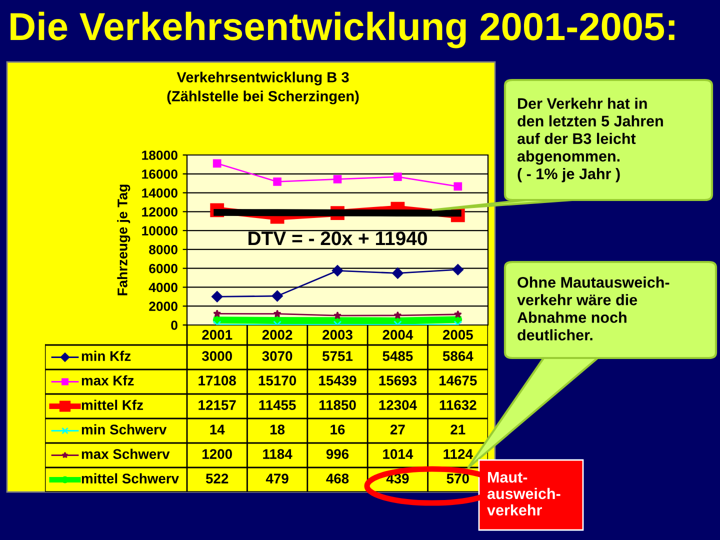 Image resolution: width=720 pixels, height=540 pixels. I want to click on y-tick-label: 2000, so click(163, 307).